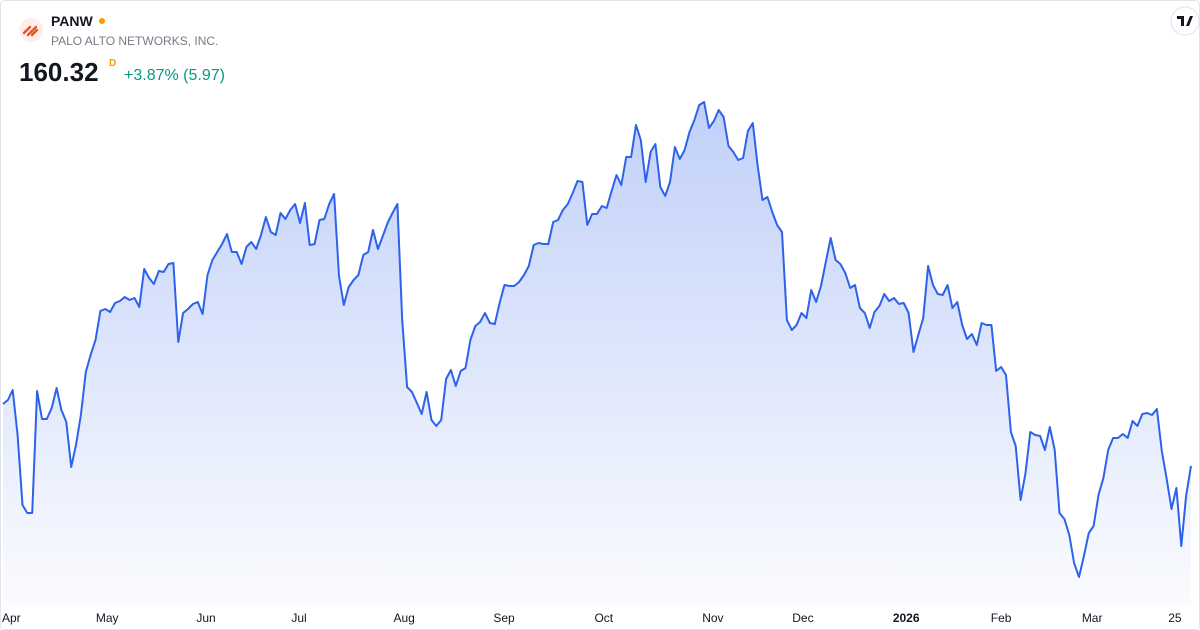 The image size is (1200, 630). What do you see at coordinates (1175, 618) in the screenshot?
I see `x-tick-label: 25` at bounding box center [1175, 618].